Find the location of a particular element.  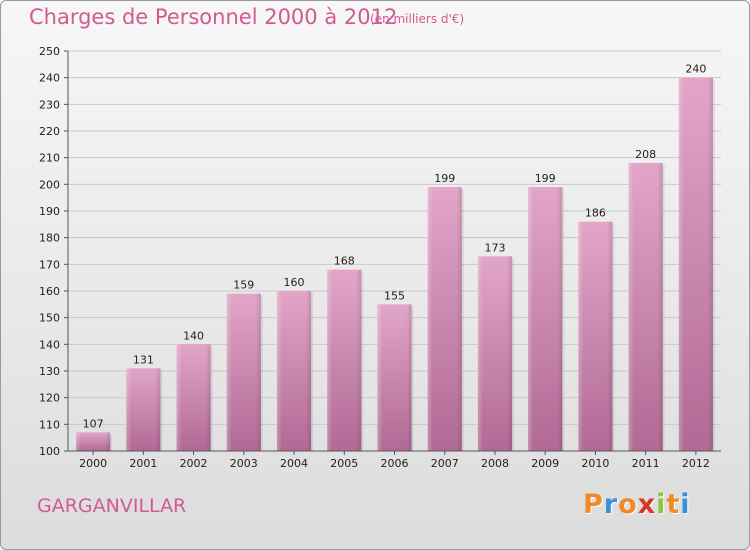

x-tick-label: 2011 is located at coordinates (646, 463).